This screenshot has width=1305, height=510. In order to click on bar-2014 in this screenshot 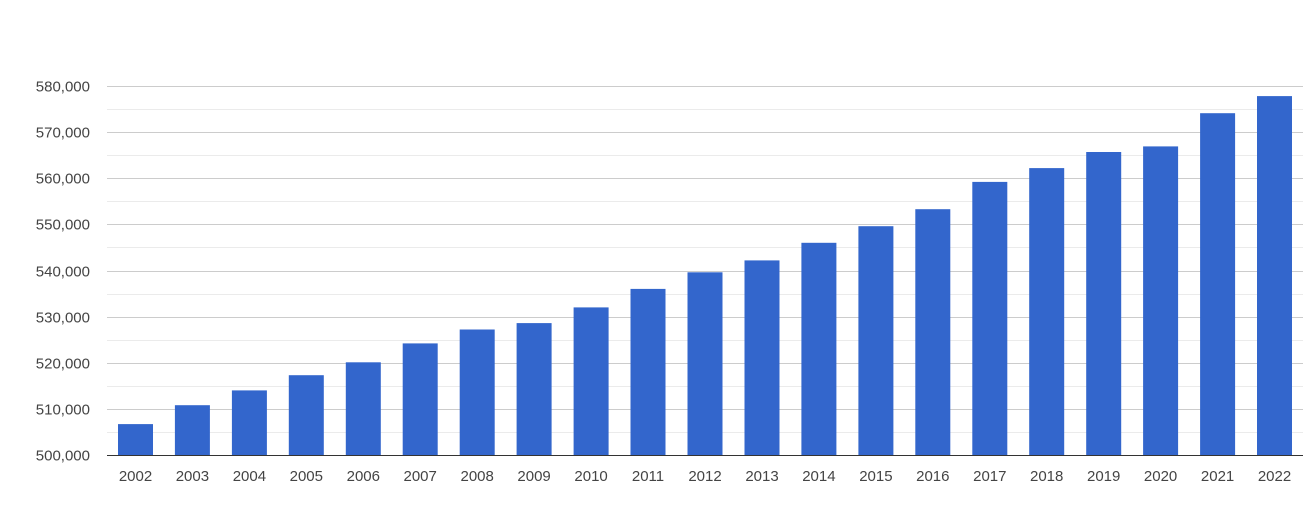, I will do `click(819, 348)`.